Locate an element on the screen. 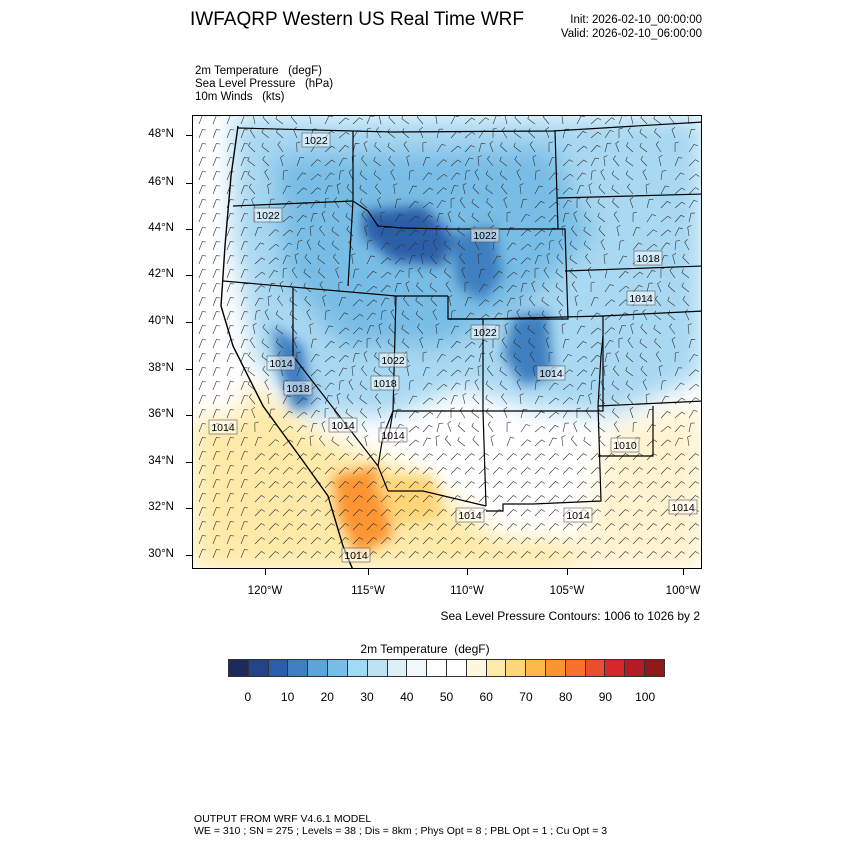 The width and height of the screenshot is (850, 850). contour-label: 1014 is located at coordinates (470, 515).